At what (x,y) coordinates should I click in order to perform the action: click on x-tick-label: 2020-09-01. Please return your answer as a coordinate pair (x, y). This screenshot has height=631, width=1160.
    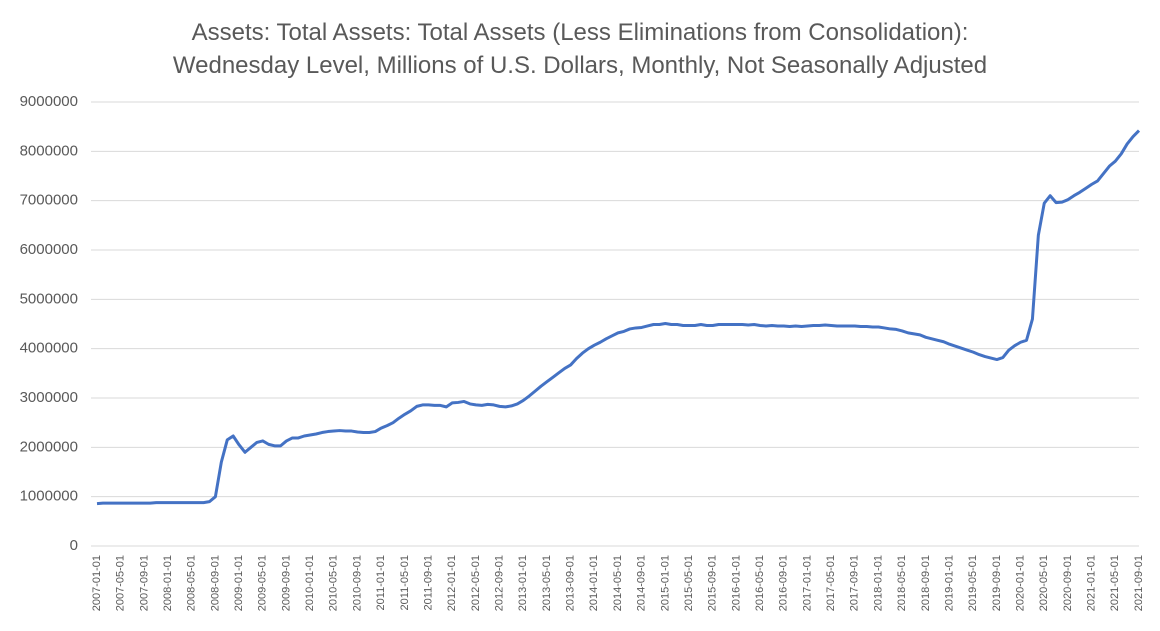
    Looking at the image, I should click on (1068, 583).